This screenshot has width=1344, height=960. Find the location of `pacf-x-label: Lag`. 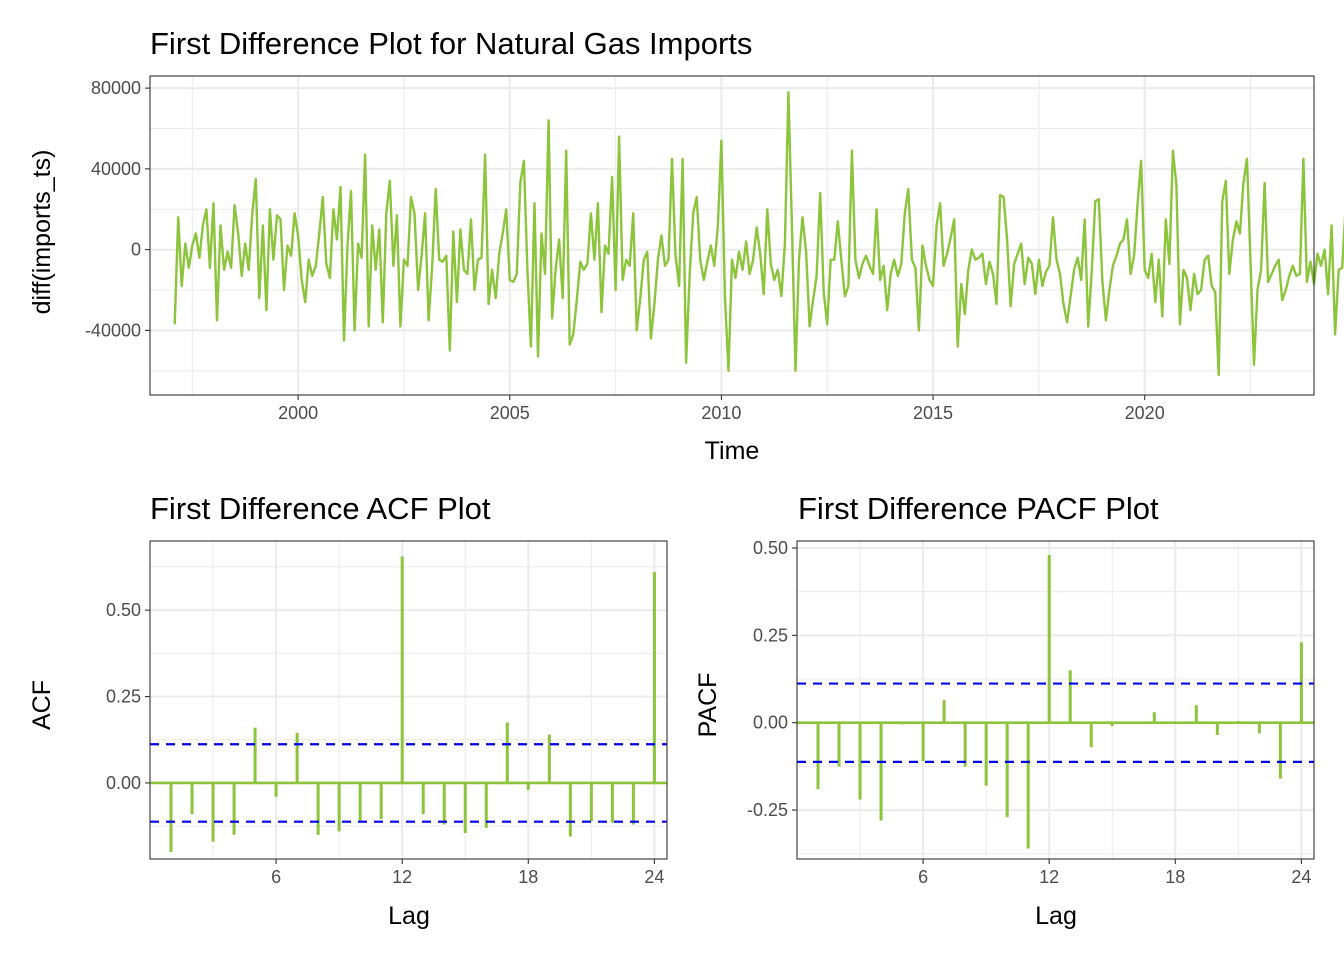

pacf-x-label: Lag is located at coordinates (1056, 916).